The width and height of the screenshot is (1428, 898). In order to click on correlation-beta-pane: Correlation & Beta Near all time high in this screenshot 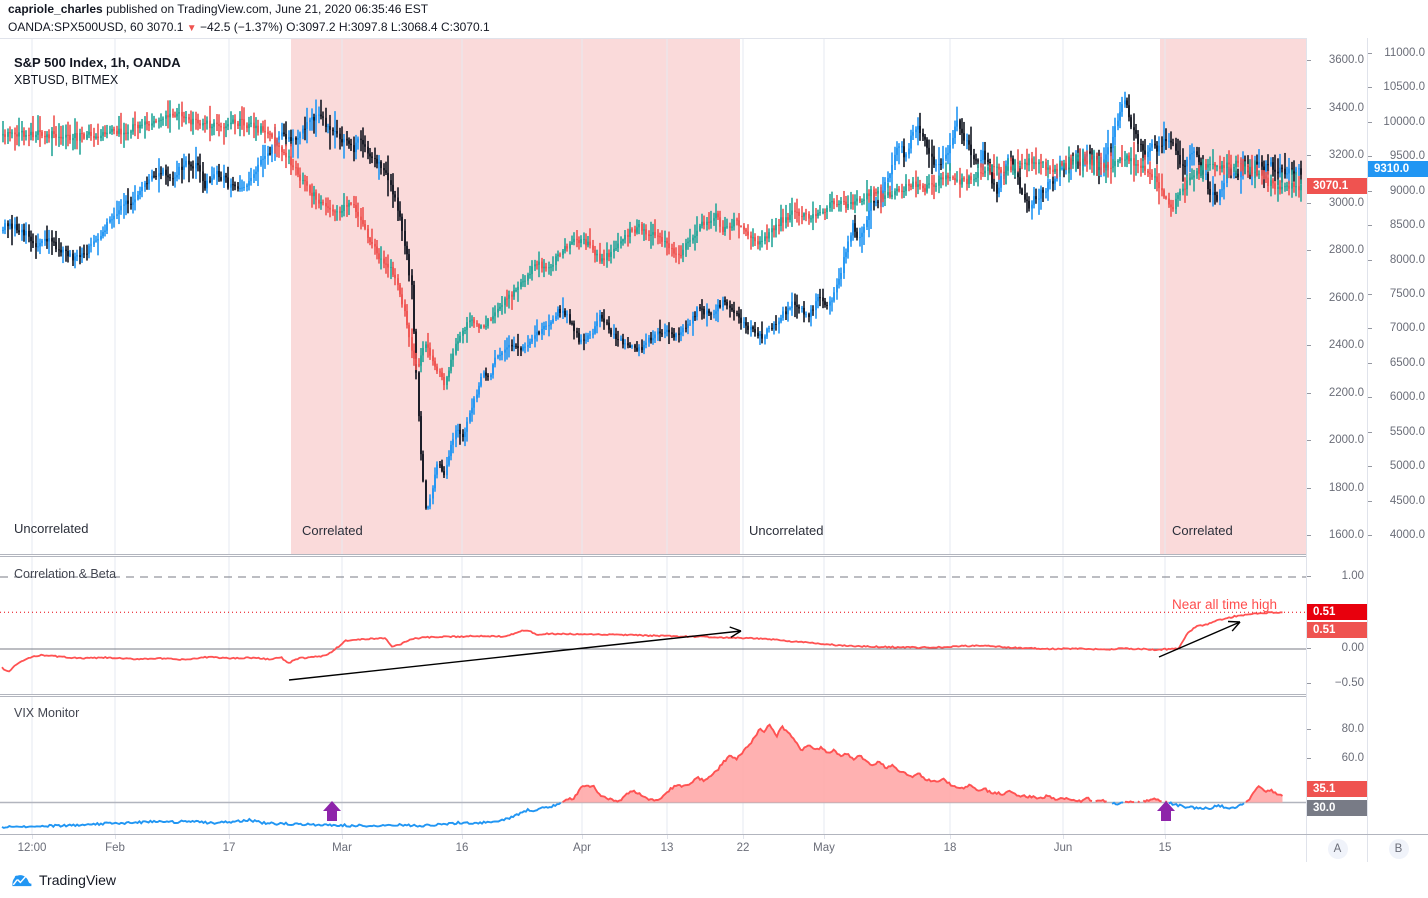, I will do `click(653, 625)`.